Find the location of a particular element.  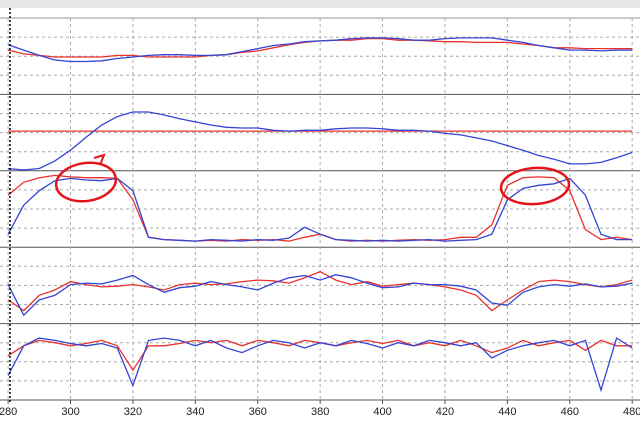

x-tick-label: 400 is located at coordinates (382, 412).